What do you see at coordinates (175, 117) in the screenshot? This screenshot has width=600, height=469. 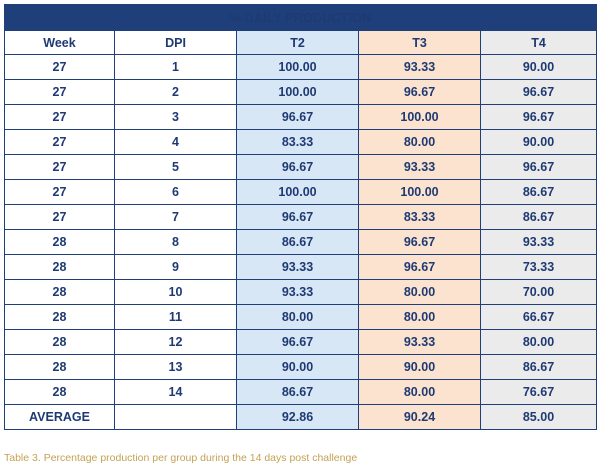 I see `cell-dpi: 3` at bounding box center [175, 117].